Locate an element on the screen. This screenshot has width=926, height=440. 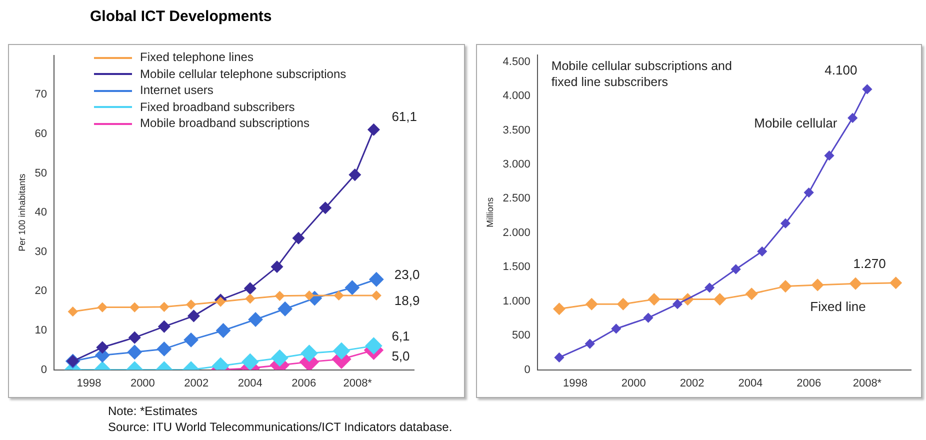
y-tick-label: 4.500 is located at coordinates (516, 62).